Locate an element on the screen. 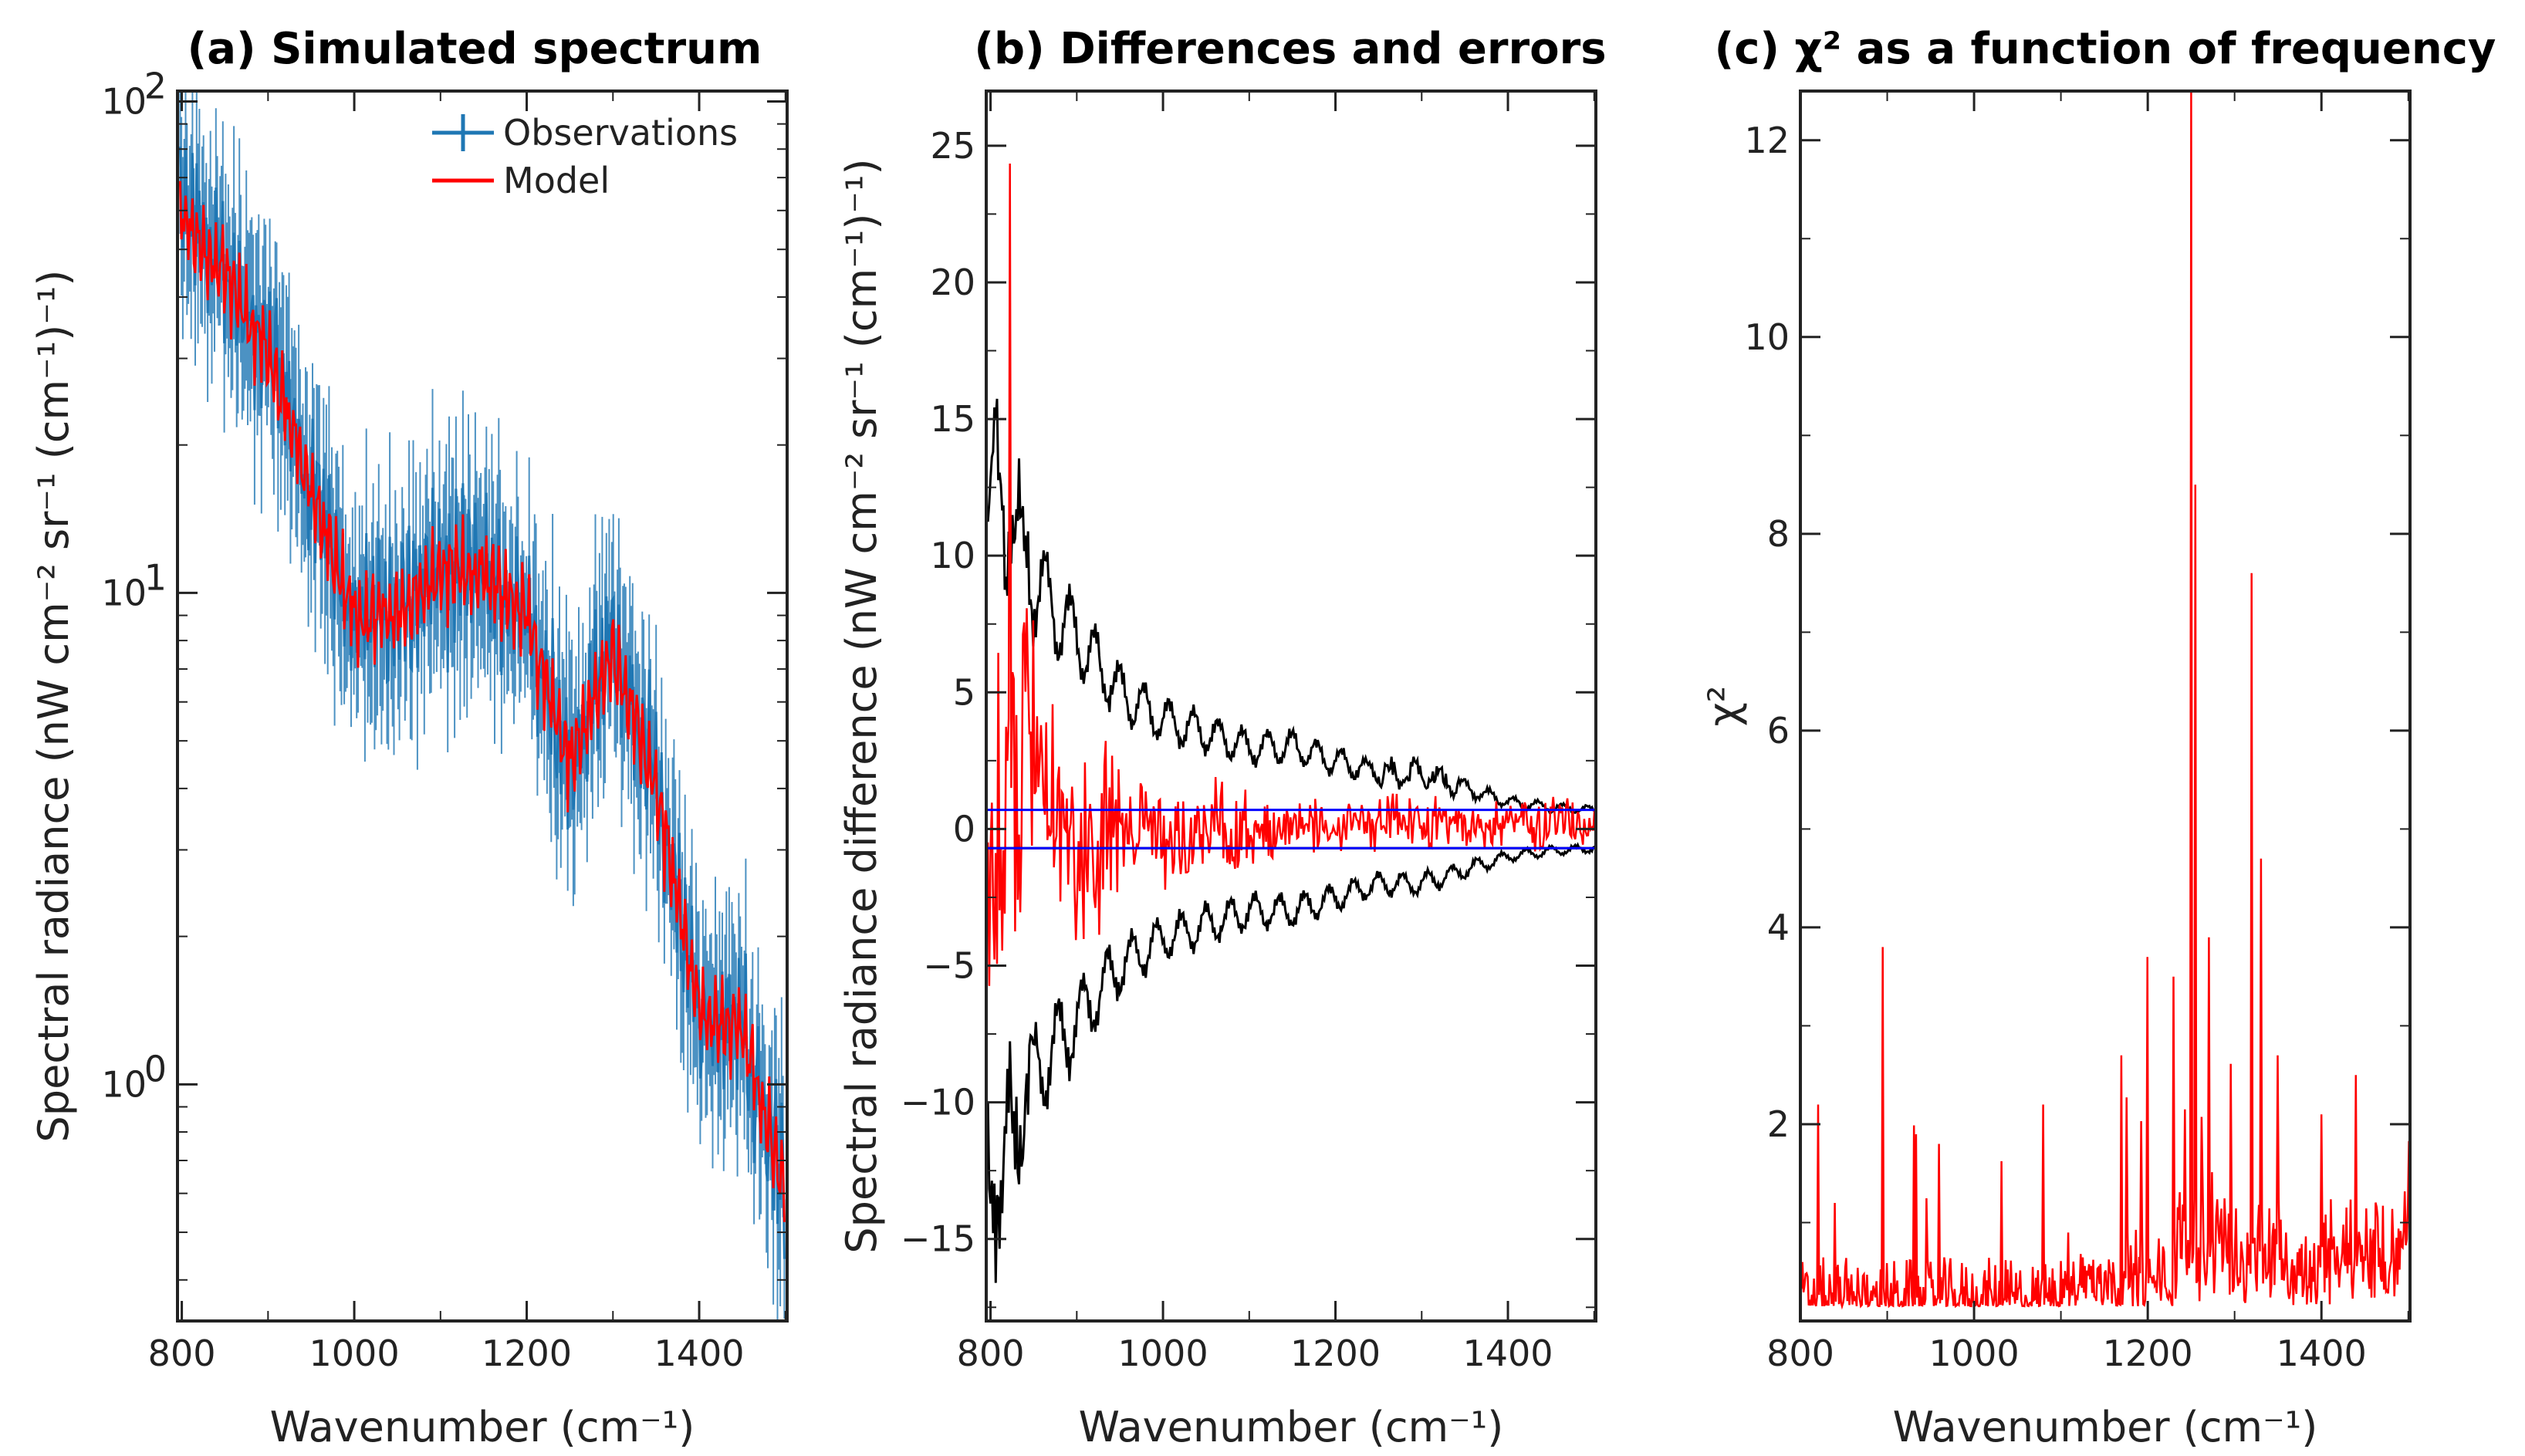  y-tick-label: 4 is located at coordinates (1779, 927).